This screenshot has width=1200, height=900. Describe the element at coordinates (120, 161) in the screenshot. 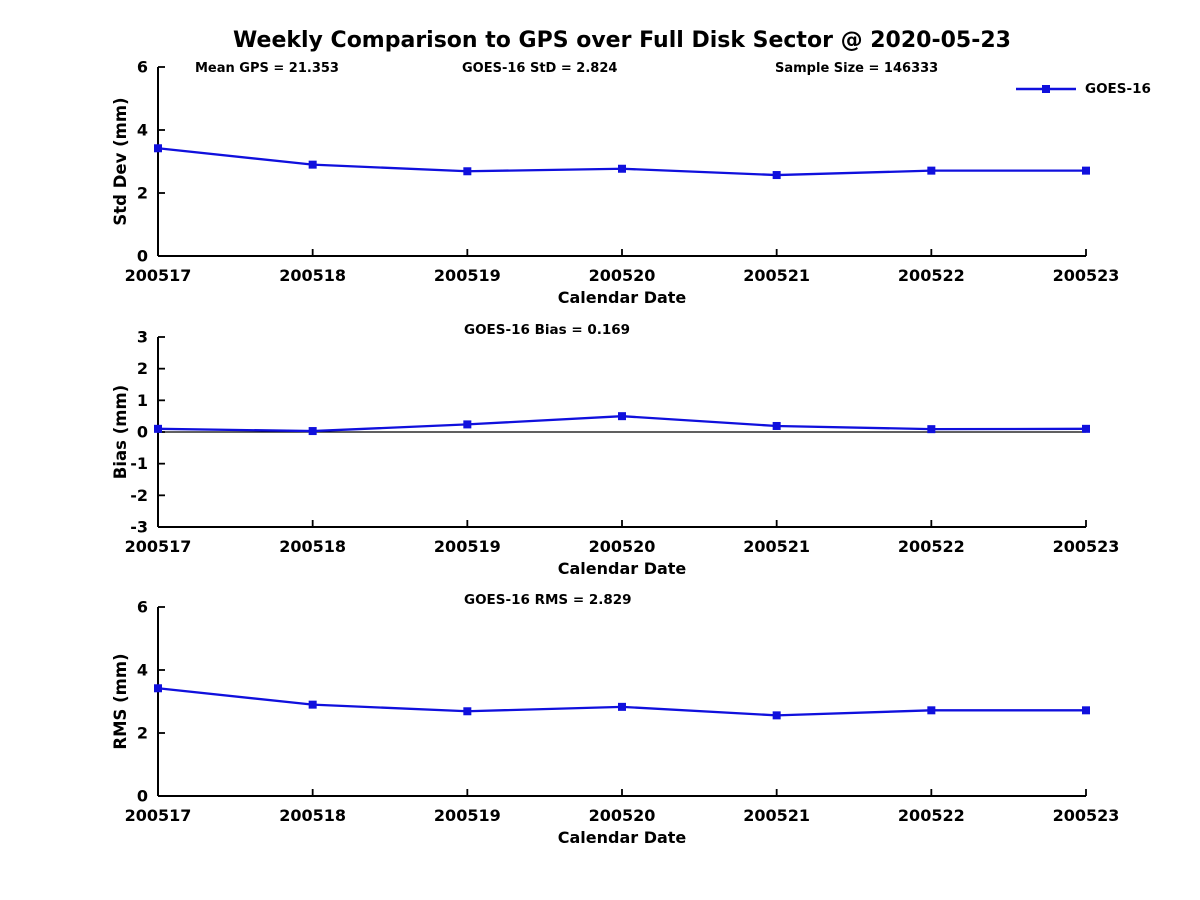

I see `y-axis-label: Std Dev (mm)` at that location.